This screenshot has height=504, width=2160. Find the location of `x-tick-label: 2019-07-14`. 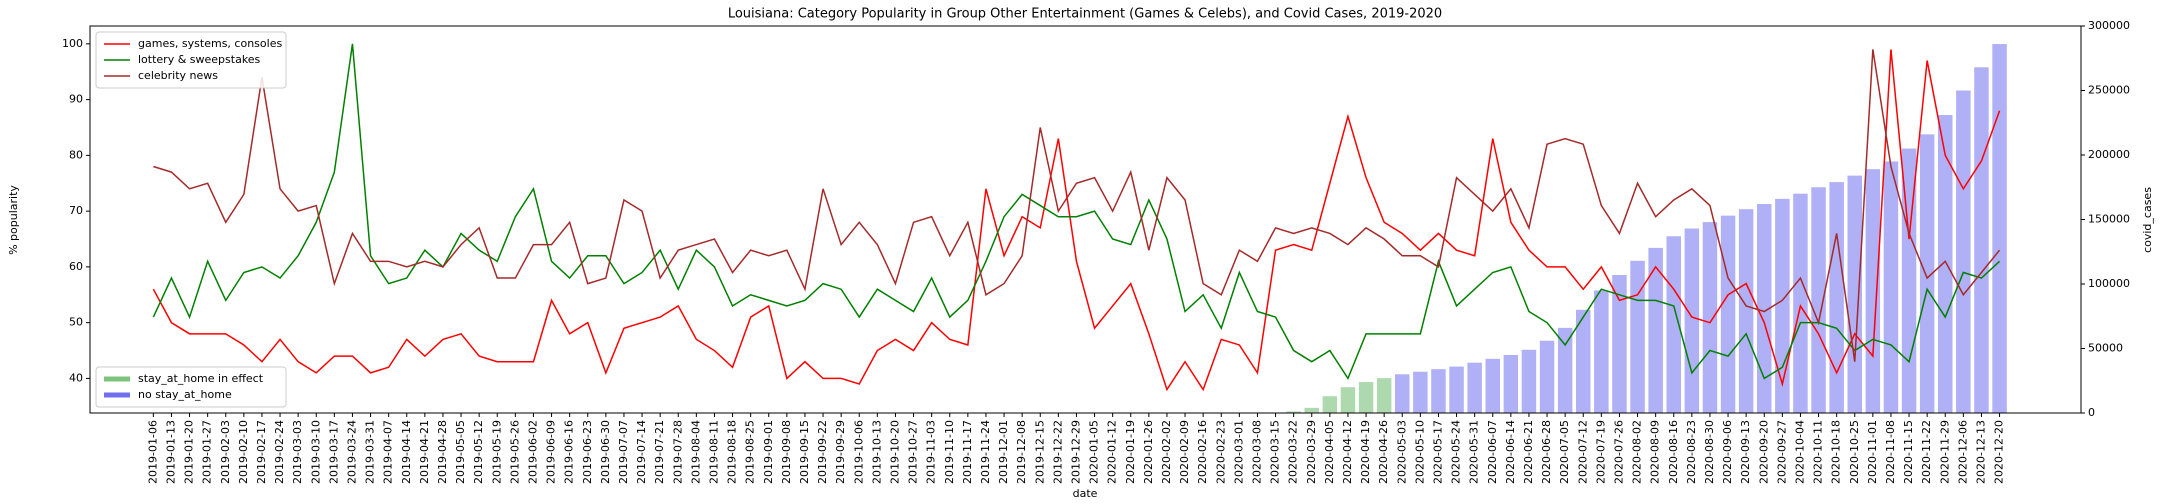

x-tick-label: 2019-07-14 is located at coordinates (641, 452).